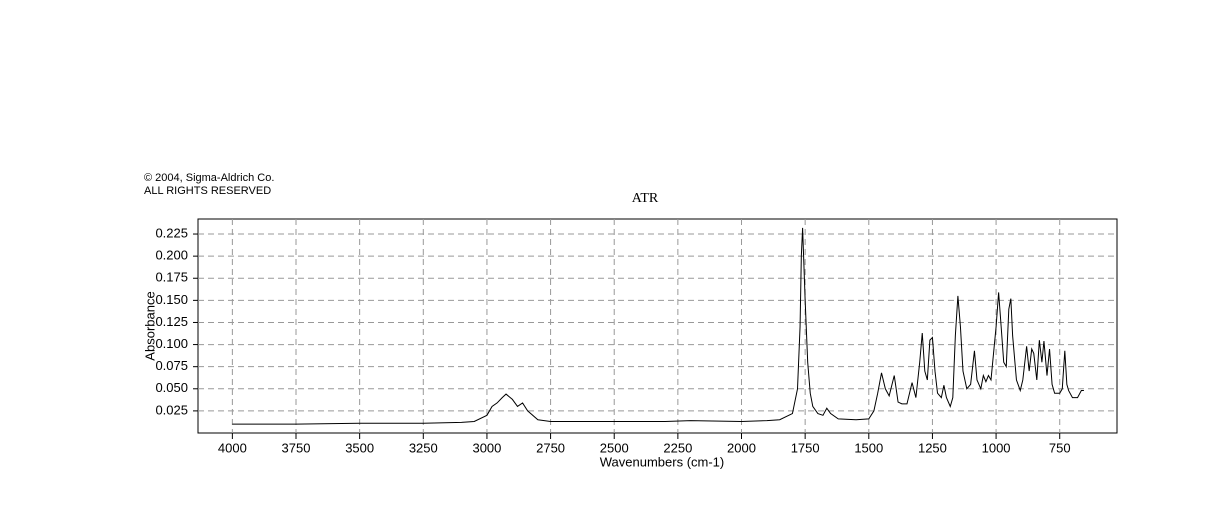 Image resolution: width=1218 pixels, height=528 pixels. Describe the element at coordinates (171, 321) in the screenshot. I see `y-tick-label: 0.125` at that location.